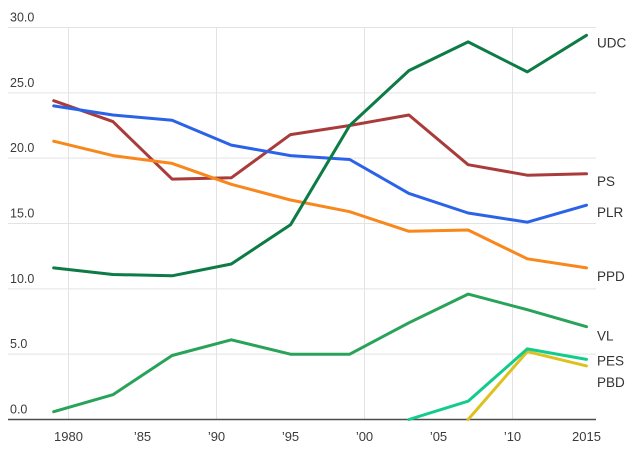 Image resolution: width=639 pixels, height=454 pixels. Describe the element at coordinates (605, 336) in the screenshot. I see `series-label-vl: VL` at that location.